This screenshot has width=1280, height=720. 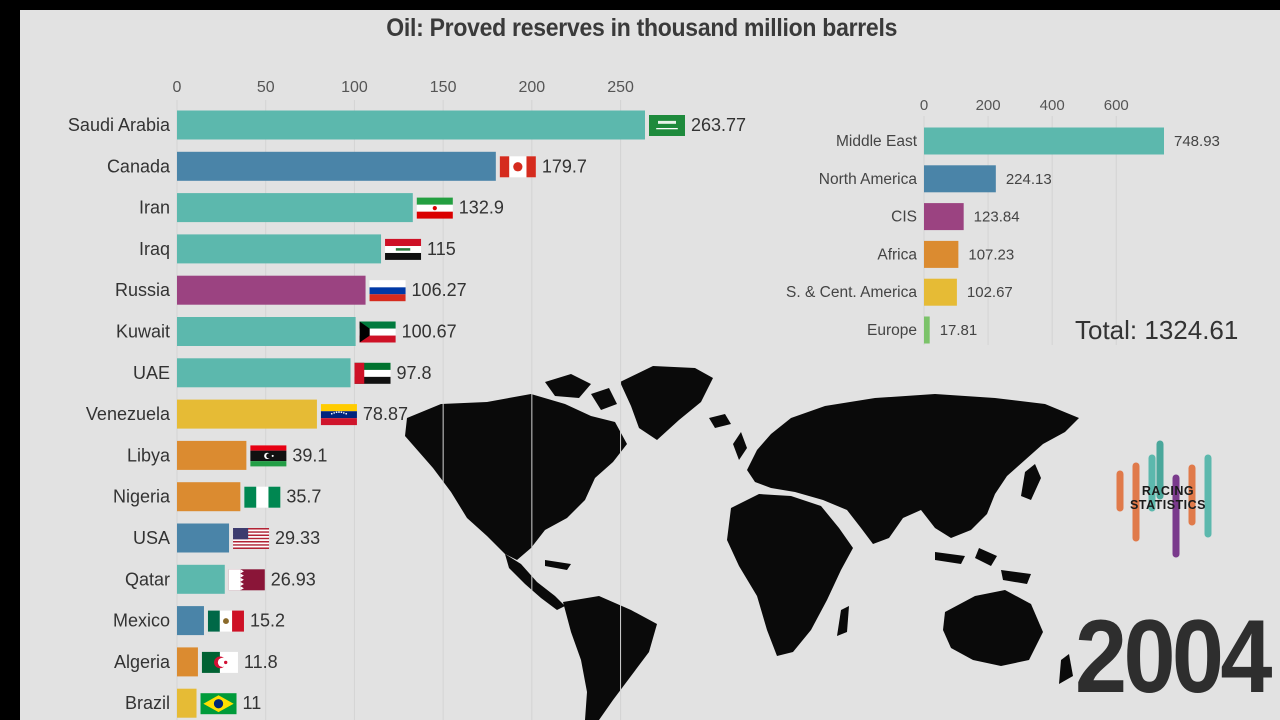 I want to click on bar-qatar, so click(x=201, y=579).